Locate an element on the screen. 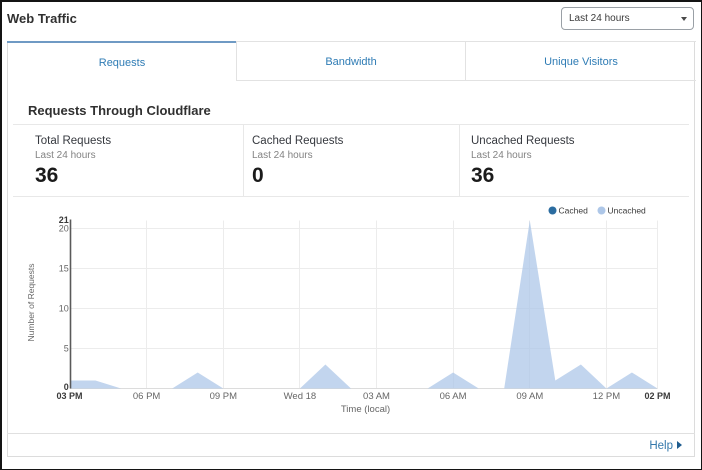  svg-text: 0 is located at coordinates (66, 387).